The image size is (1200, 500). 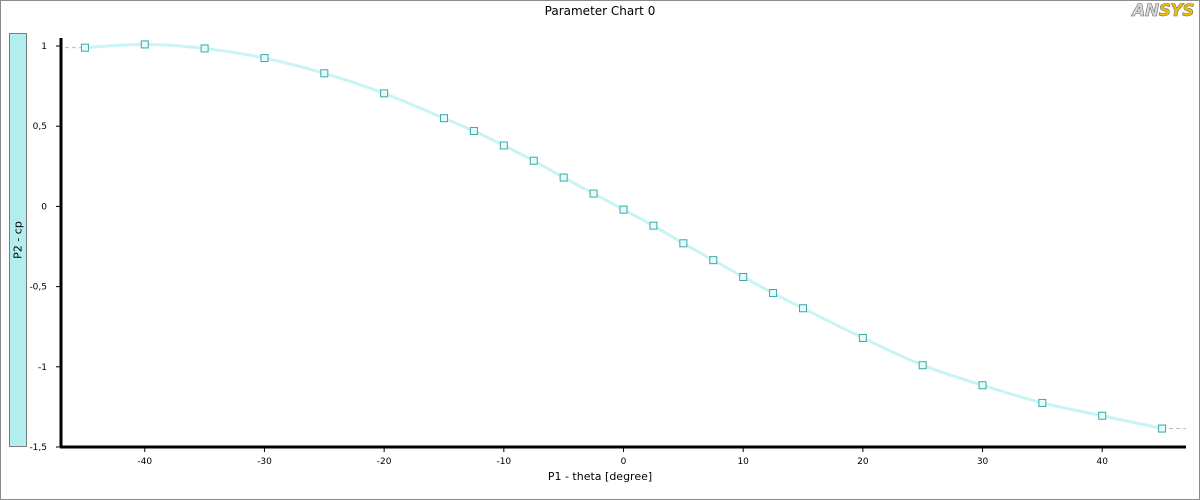 I want to click on y-tick-label: 0,5, so click(x=40, y=127).